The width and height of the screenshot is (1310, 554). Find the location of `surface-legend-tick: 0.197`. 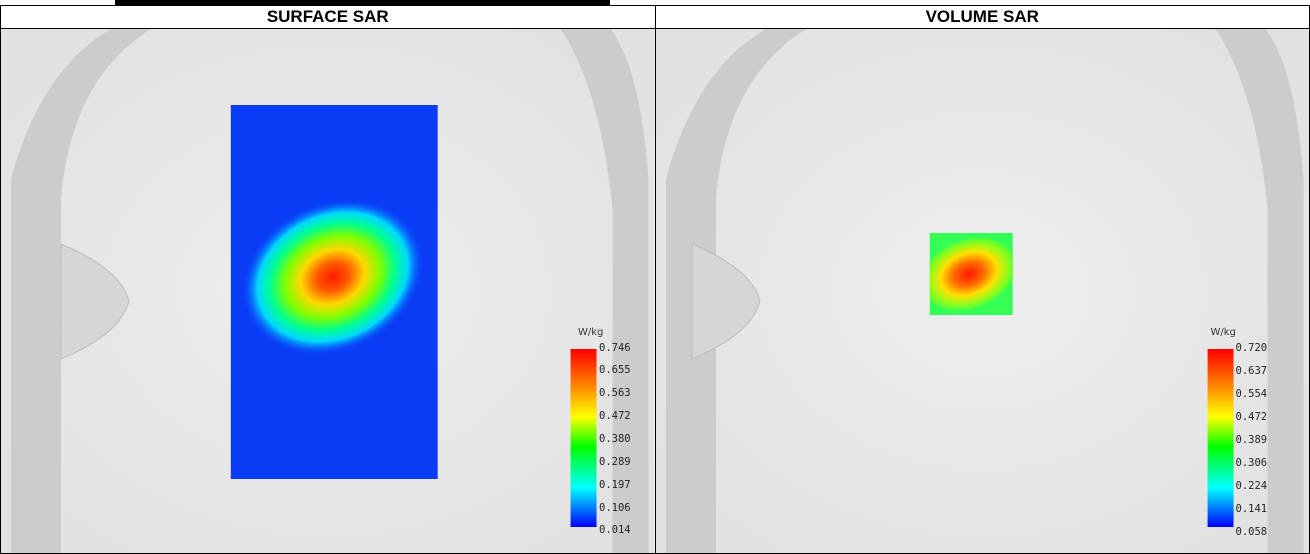

surface-legend-tick: 0.197 is located at coordinates (615, 485).